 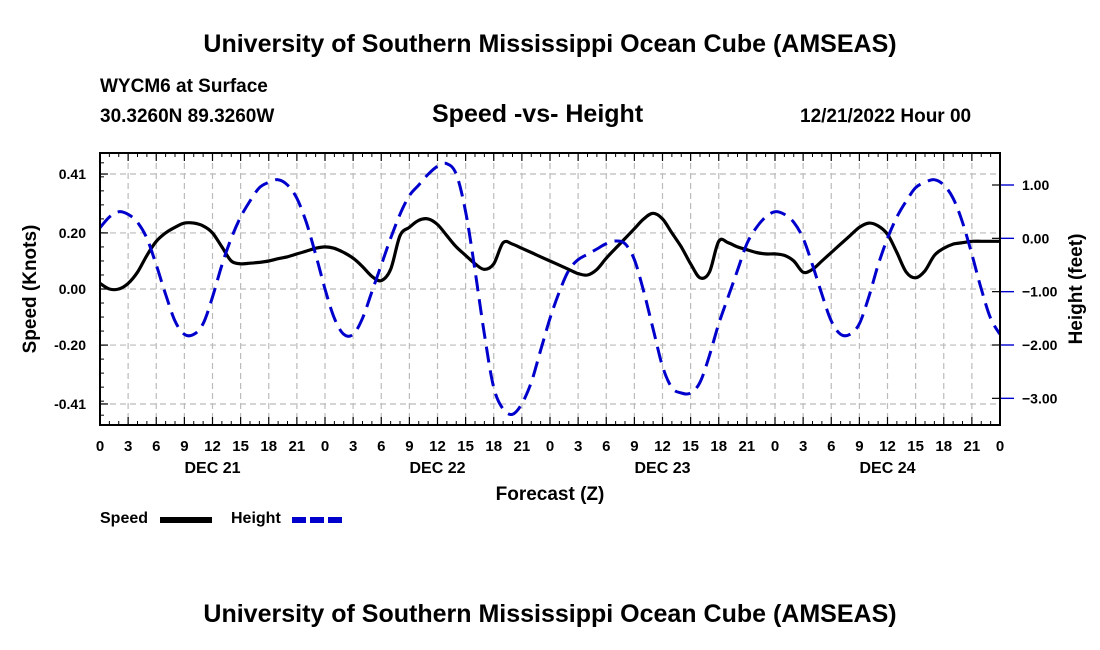 What do you see at coordinates (437, 468) in the screenshot?
I see `x-day-label: DEC 22` at bounding box center [437, 468].